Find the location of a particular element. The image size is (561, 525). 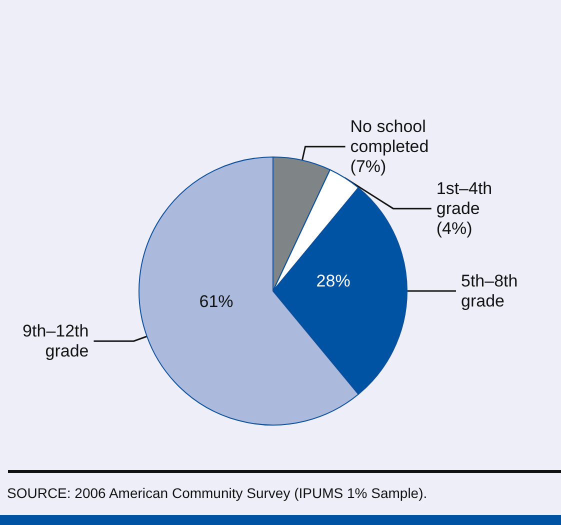

slice-label: No school completed is located at coordinates (389, 136).